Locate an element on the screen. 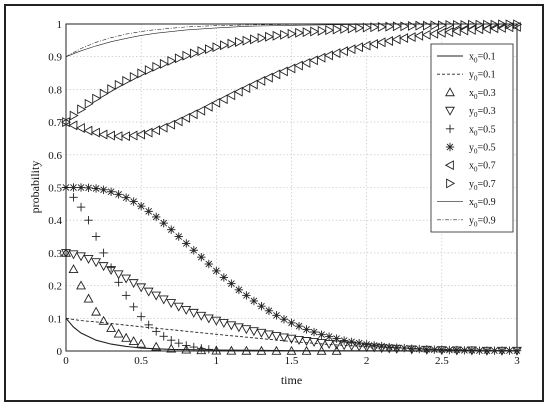 The height and width of the screenshot is (408, 550). legend-label: y0=0.7 is located at coordinates (482, 185).